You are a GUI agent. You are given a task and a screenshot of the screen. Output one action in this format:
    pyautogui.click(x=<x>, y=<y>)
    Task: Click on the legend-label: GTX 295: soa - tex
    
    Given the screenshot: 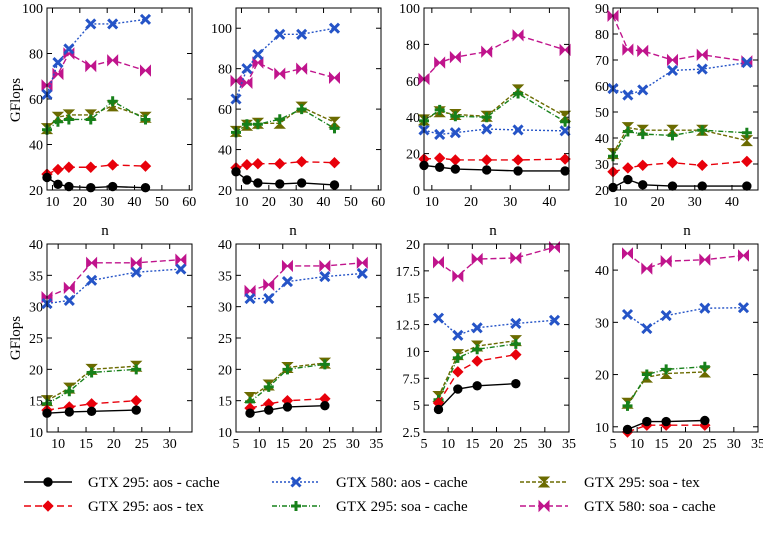 What is the action you would take?
    pyautogui.click(x=642, y=483)
    